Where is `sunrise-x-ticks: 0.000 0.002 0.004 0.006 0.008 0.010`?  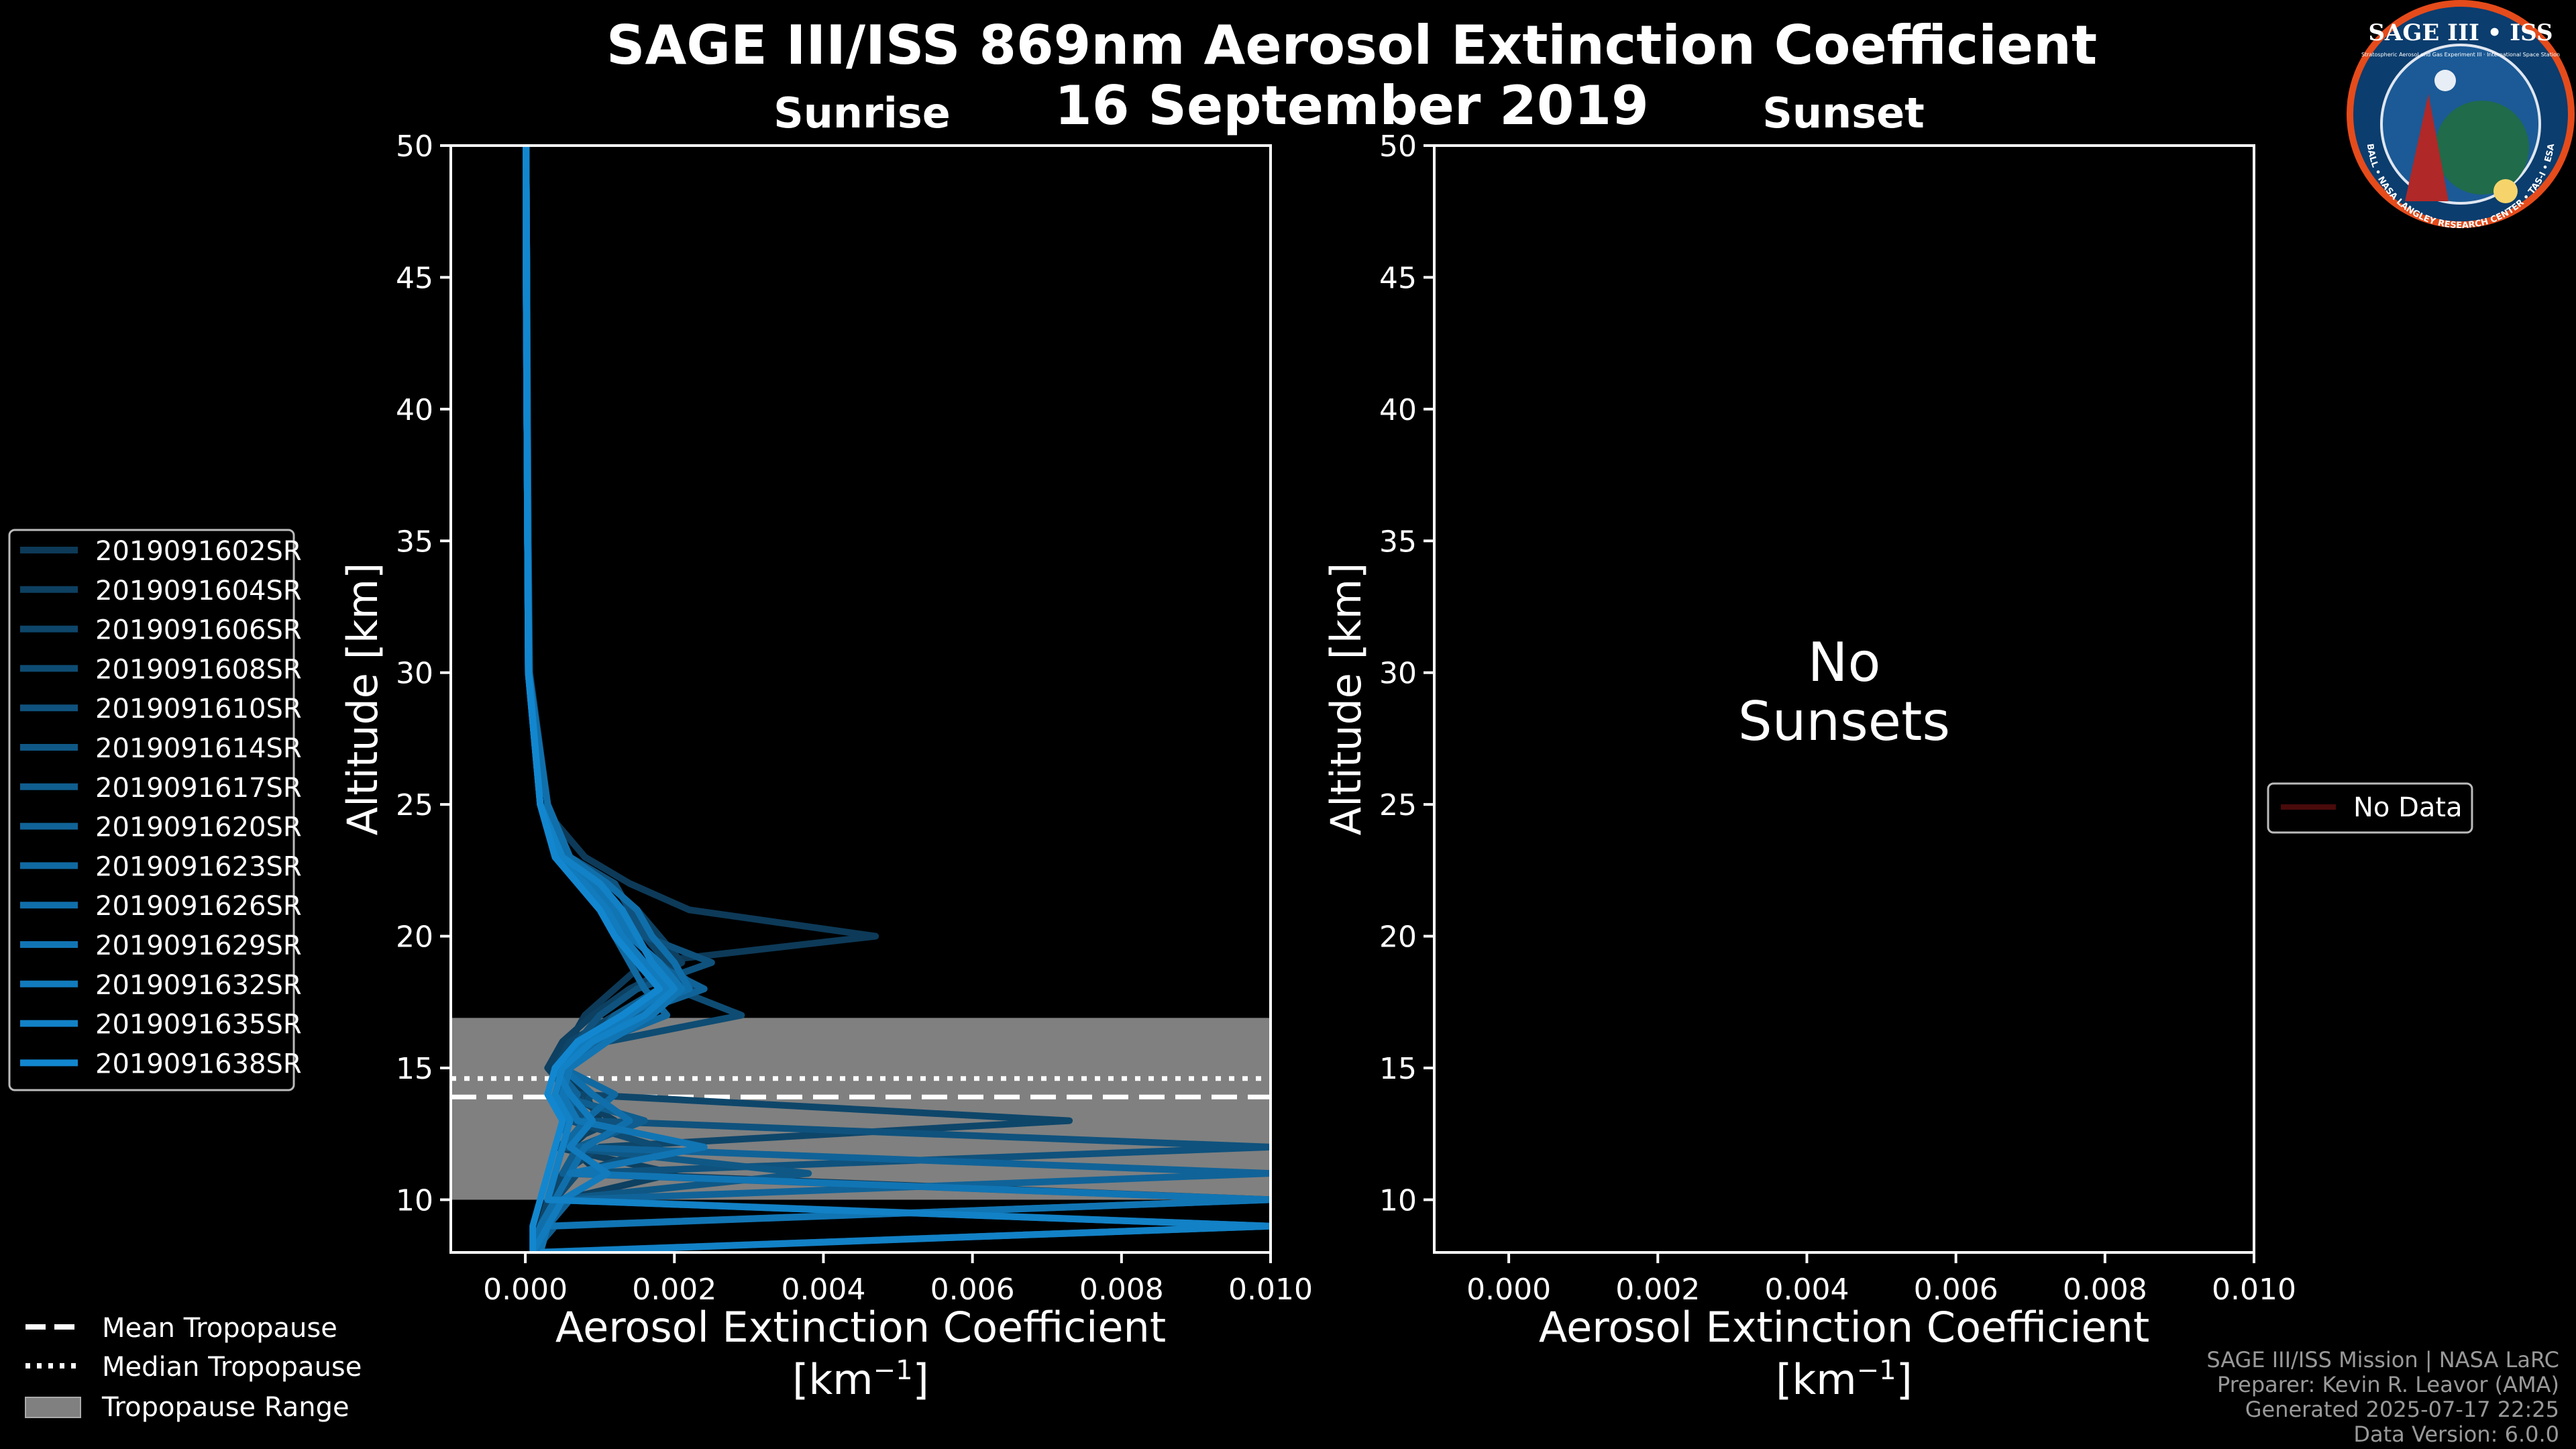 sunrise-x-ticks: 0.000 0.002 0.004 0.006 0.008 0.010 is located at coordinates (898, 1279).